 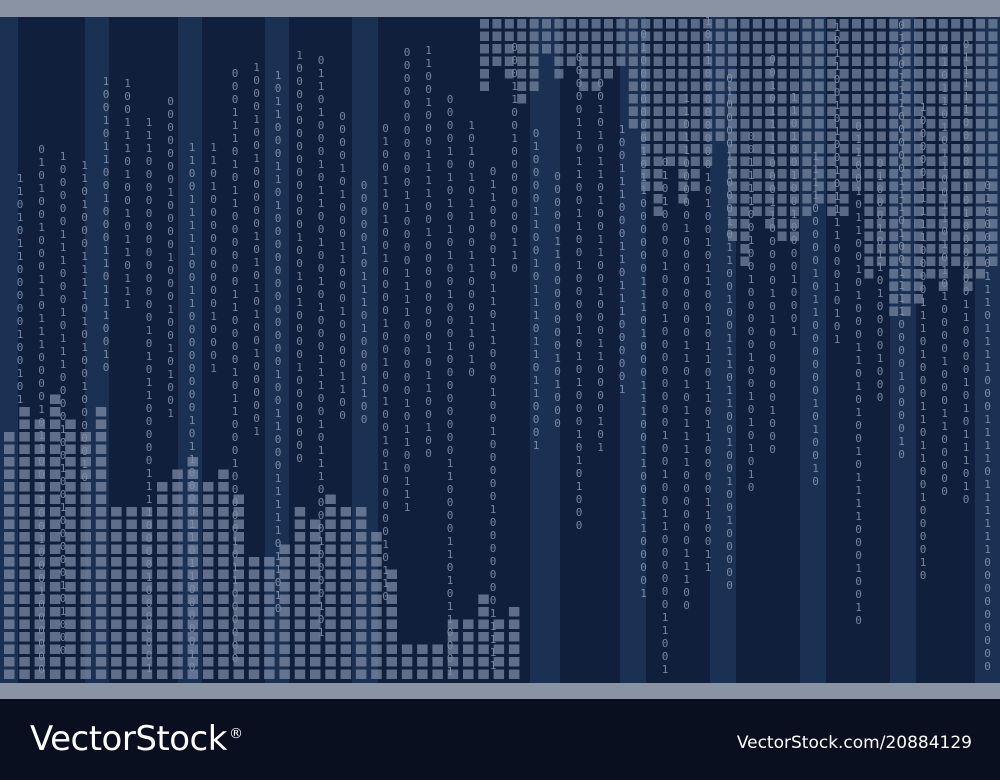 What do you see at coordinates (128, 739) in the screenshot?
I see `logo-text: VectorStock` at bounding box center [128, 739].